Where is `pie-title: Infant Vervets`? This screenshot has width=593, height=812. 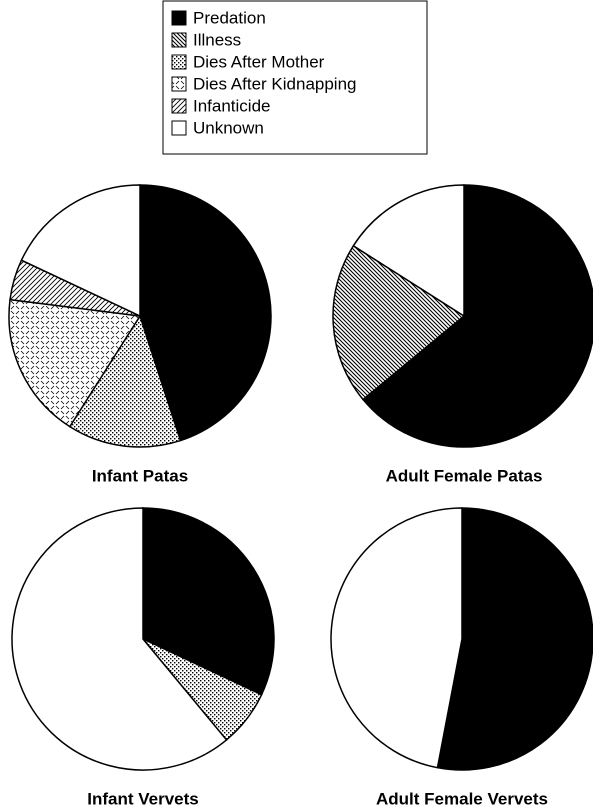 pie-title: Infant Vervets is located at coordinates (143, 798).